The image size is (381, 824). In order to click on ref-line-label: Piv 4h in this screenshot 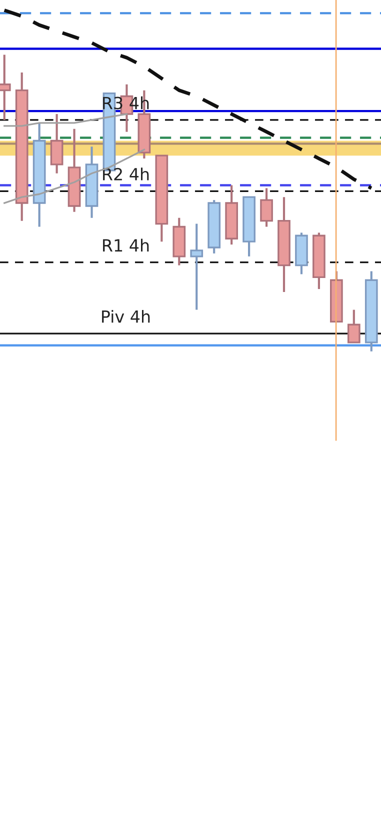, I will do `click(126, 316)`.